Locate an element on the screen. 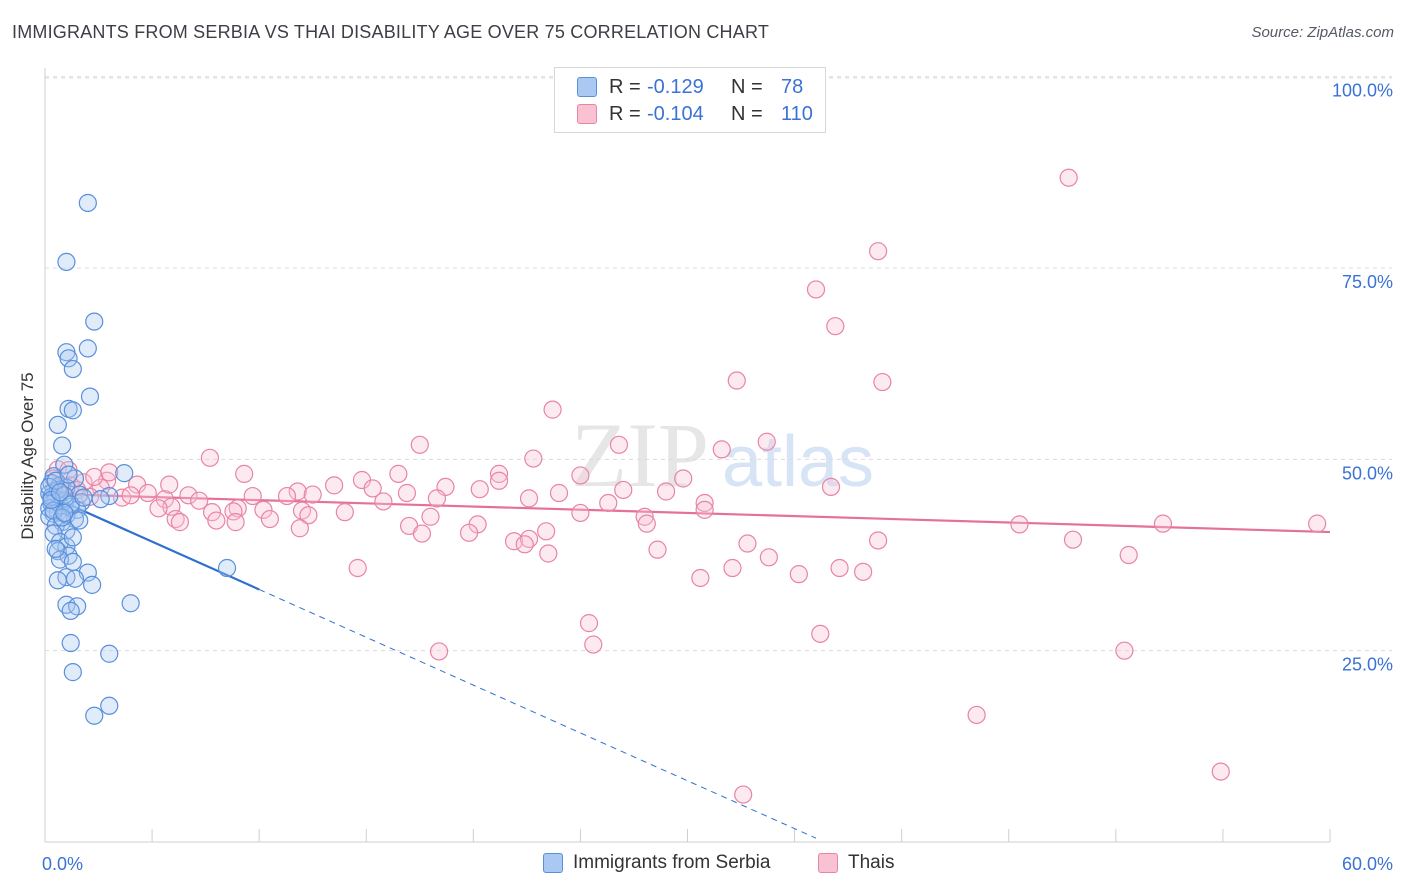 The height and width of the screenshot is (892, 1406). x-tick-labels: 0.0% 60.0% is located at coordinates (717, 864).